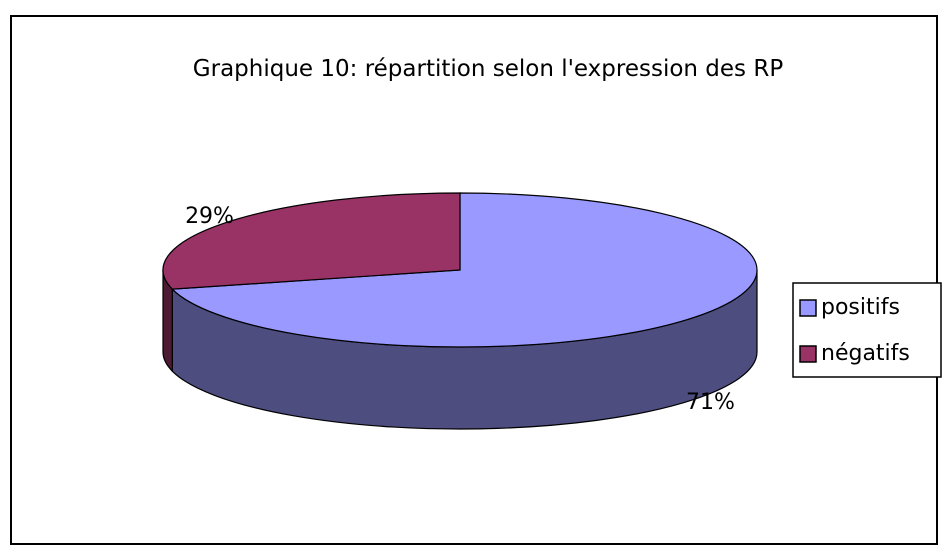  Describe the element at coordinates (311, 241) in the screenshot. I see `pie-slice` at that location.